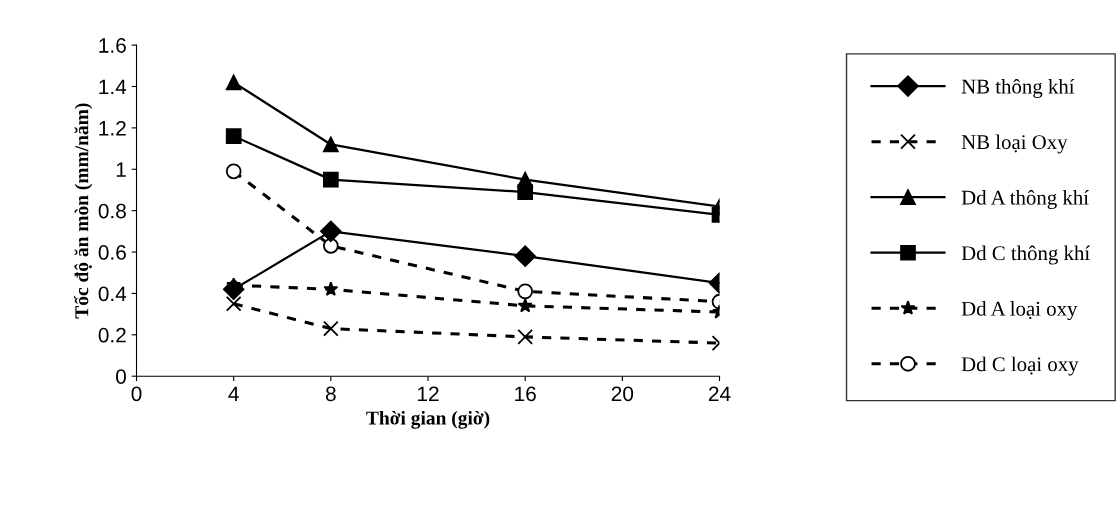  Describe the element at coordinates (233, 394) in the screenshot. I see `x-tick-label: 4` at that location.